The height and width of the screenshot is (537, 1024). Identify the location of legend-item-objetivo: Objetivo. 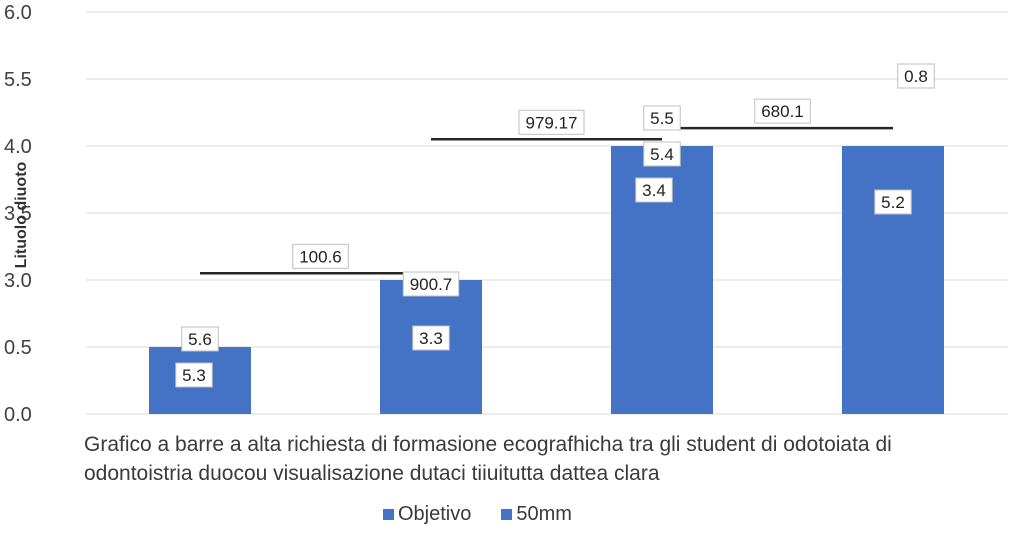
(427, 514).